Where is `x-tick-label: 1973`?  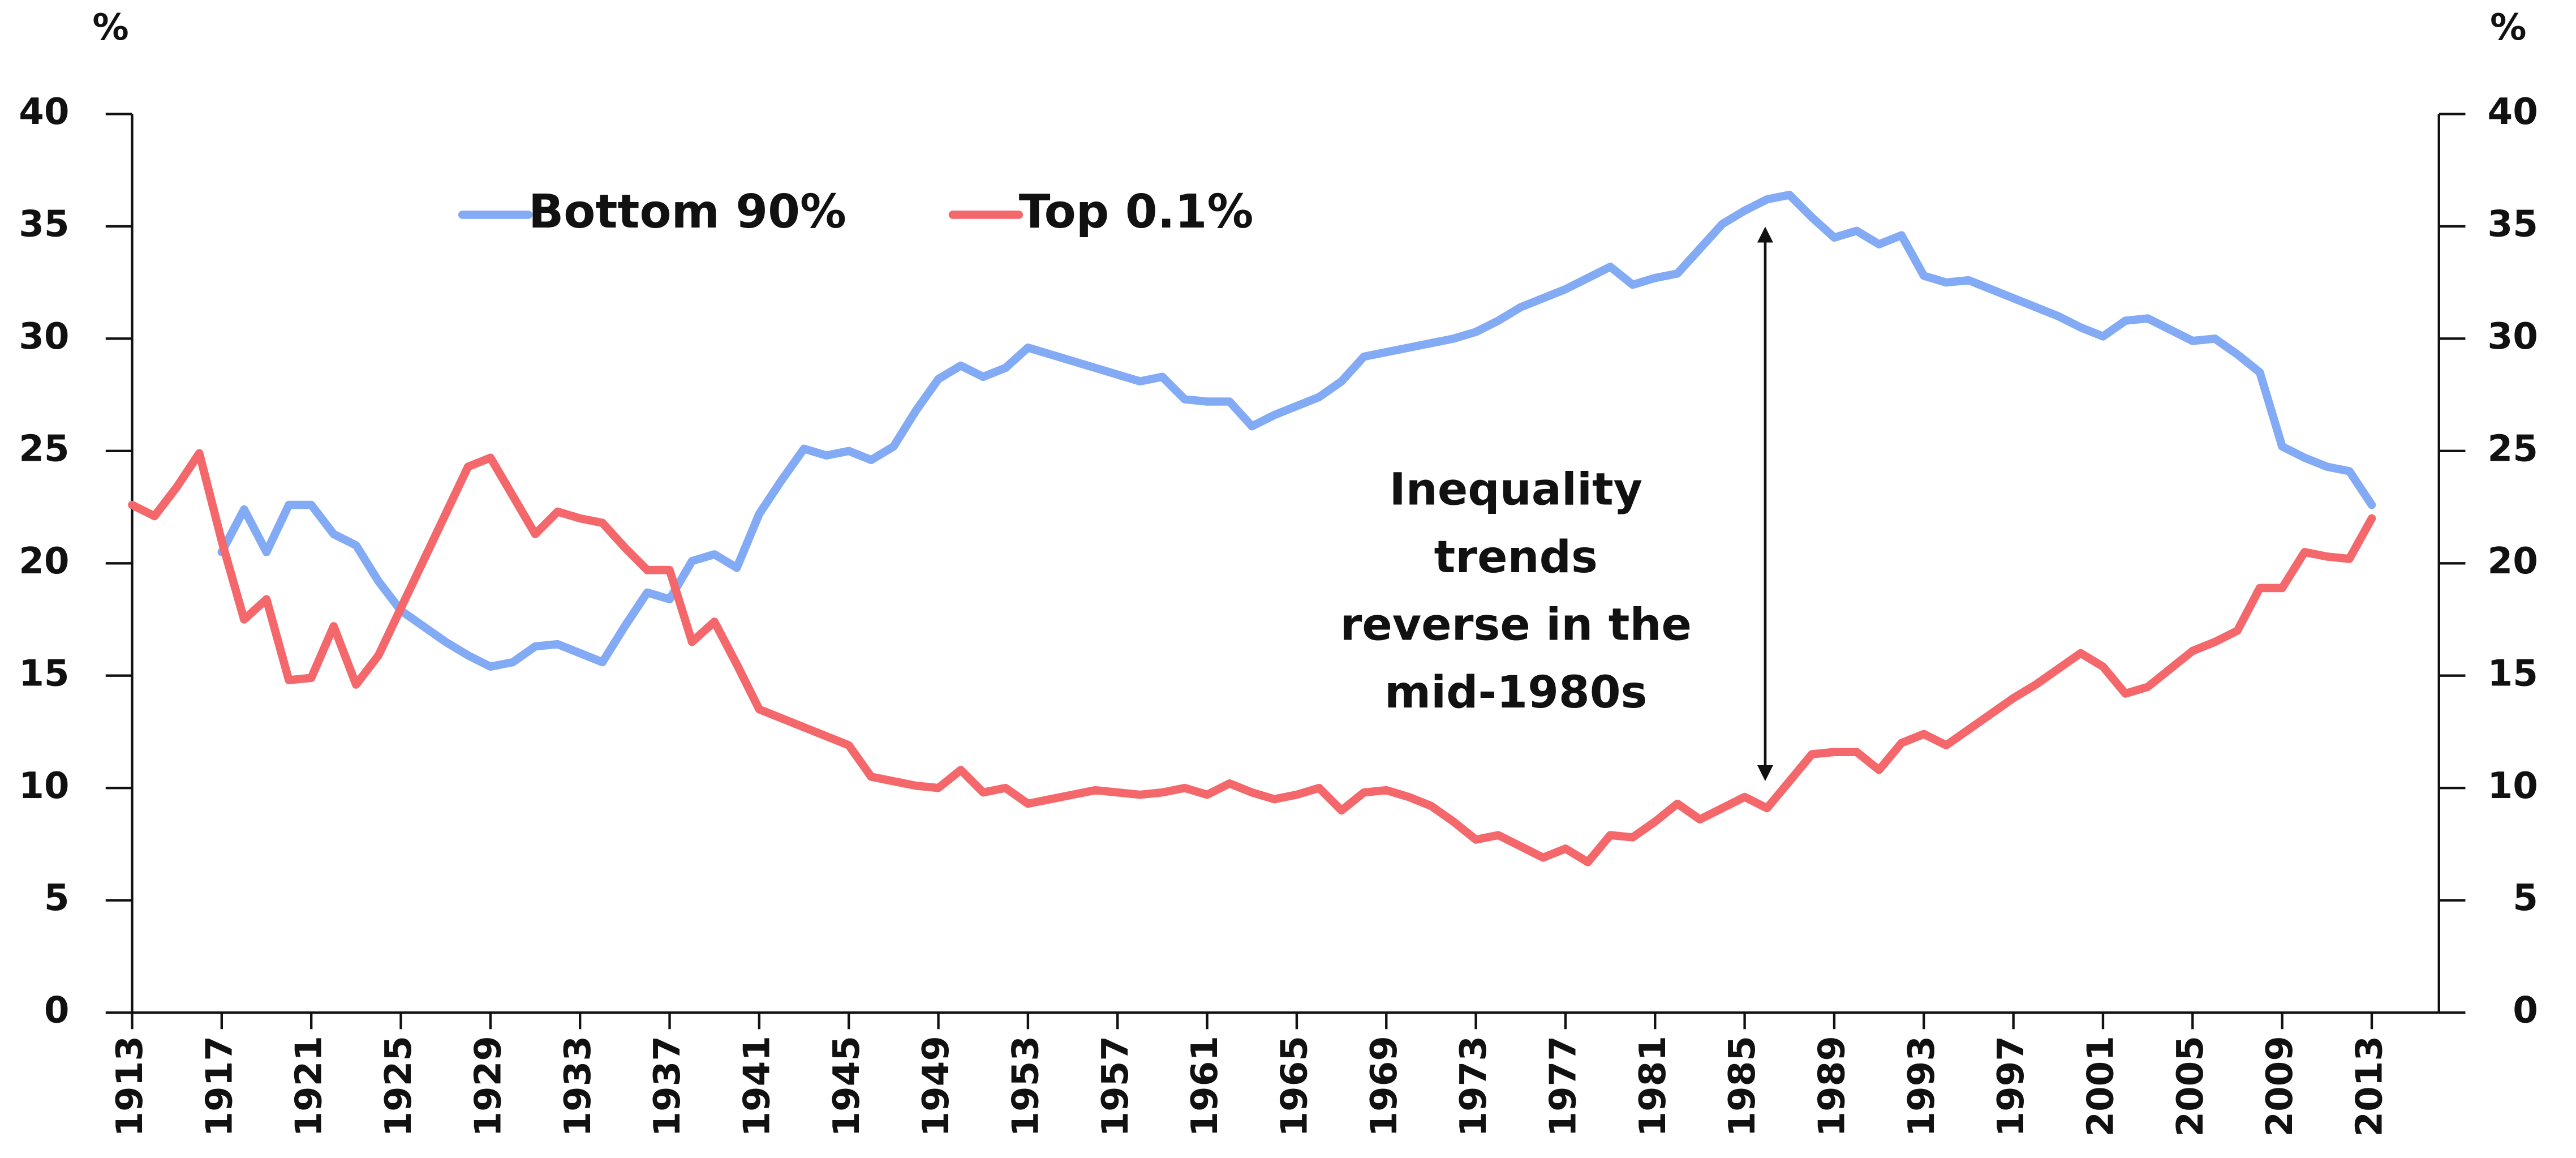
x-tick-label: 1973 is located at coordinates (1474, 1087).